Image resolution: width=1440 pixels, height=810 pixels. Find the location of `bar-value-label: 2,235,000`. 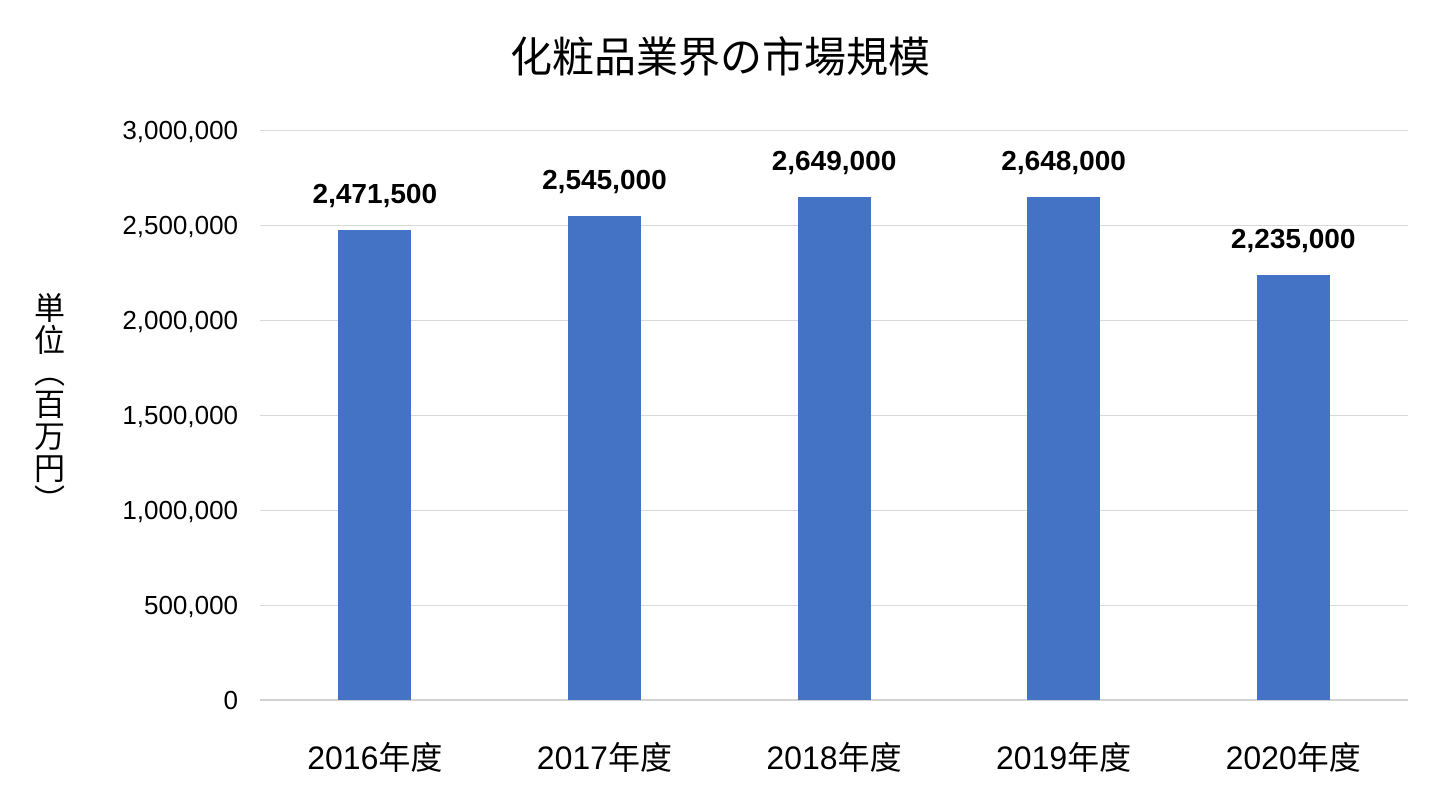

bar-value-label: 2,235,000 is located at coordinates (1293, 239).